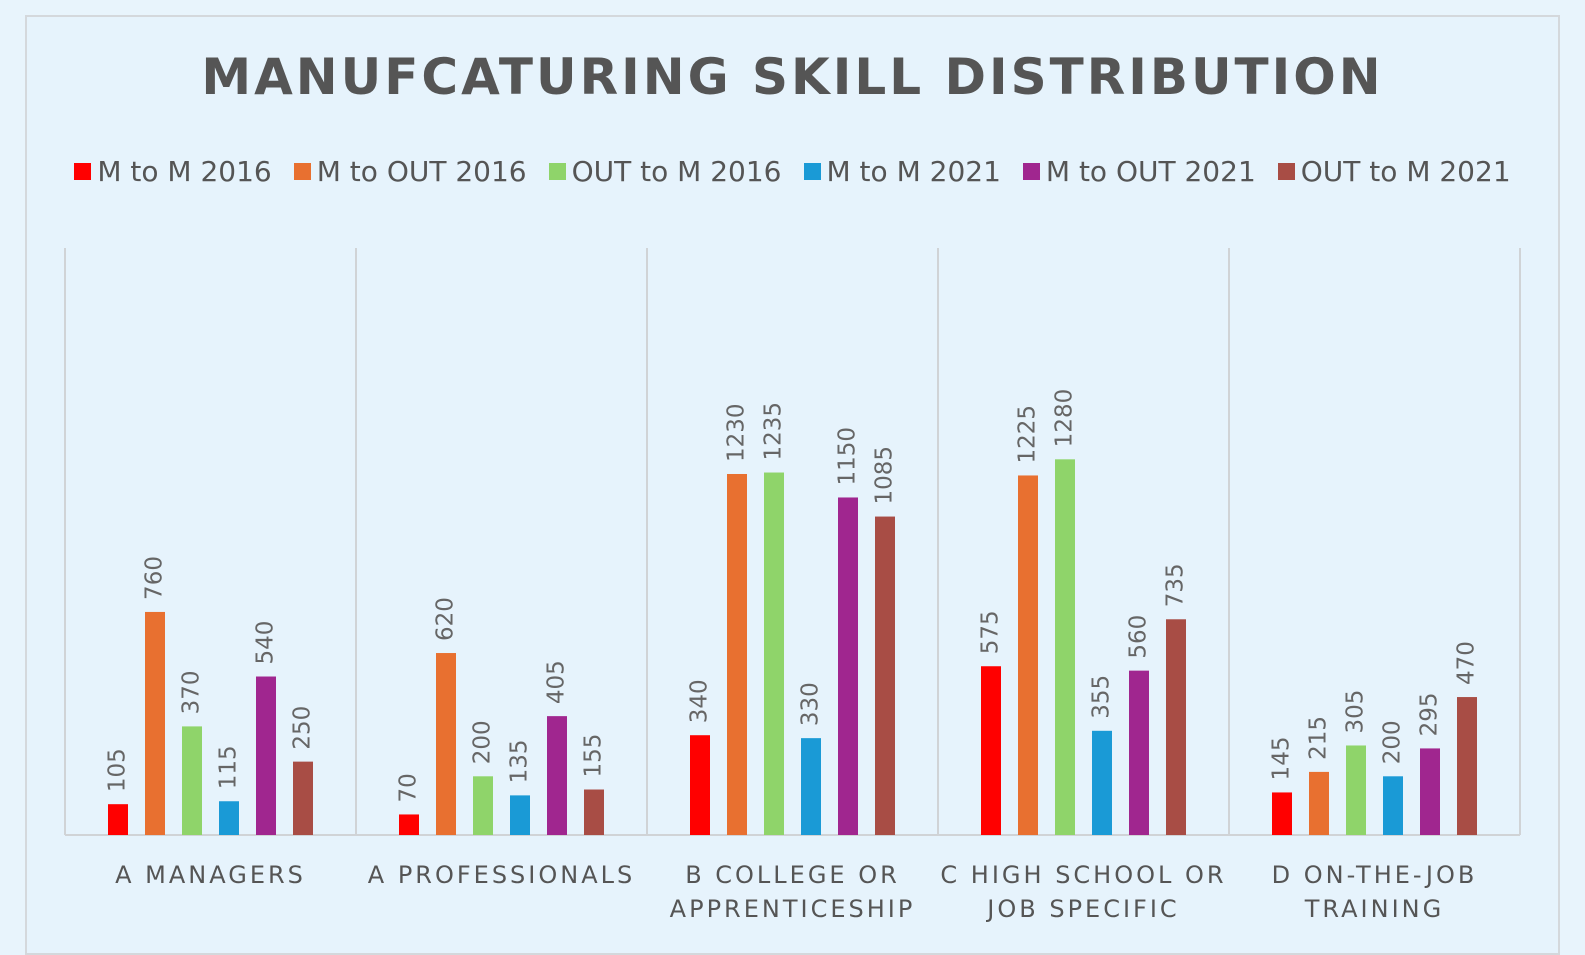 The height and width of the screenshot is (955, 1585). Describe the element at coordinates (1430, 715) in the screenshot. I see `data-label: 295` at that location.